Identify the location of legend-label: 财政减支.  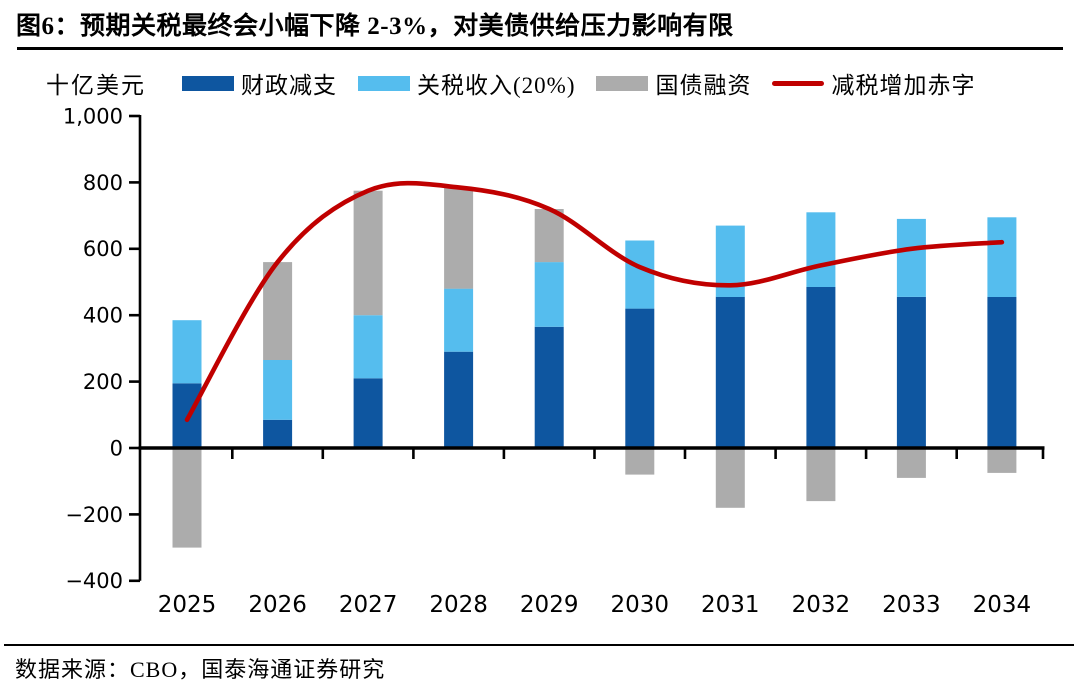
(289, 85).